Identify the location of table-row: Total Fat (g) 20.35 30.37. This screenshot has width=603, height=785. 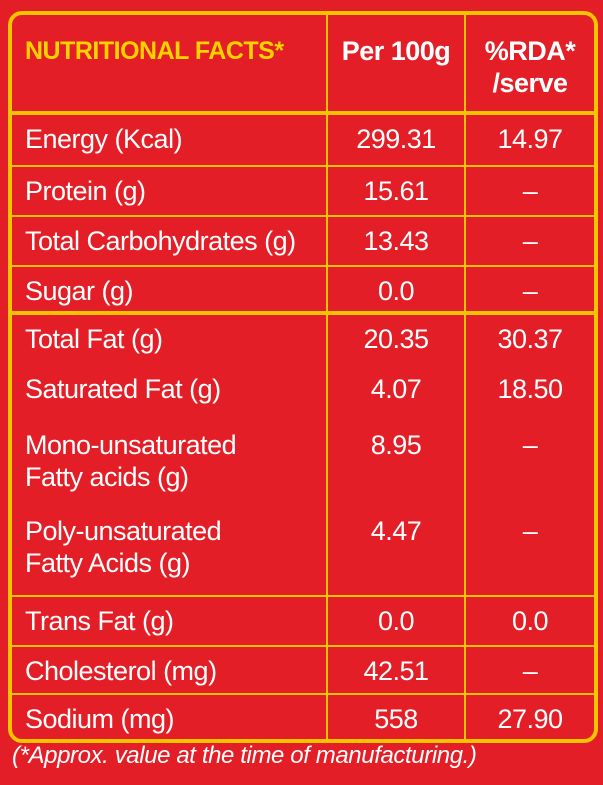
(303, 340).